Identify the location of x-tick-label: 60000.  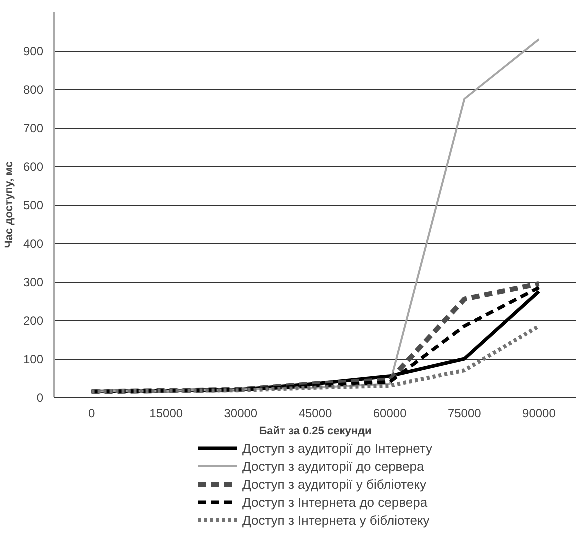
(390, 413).